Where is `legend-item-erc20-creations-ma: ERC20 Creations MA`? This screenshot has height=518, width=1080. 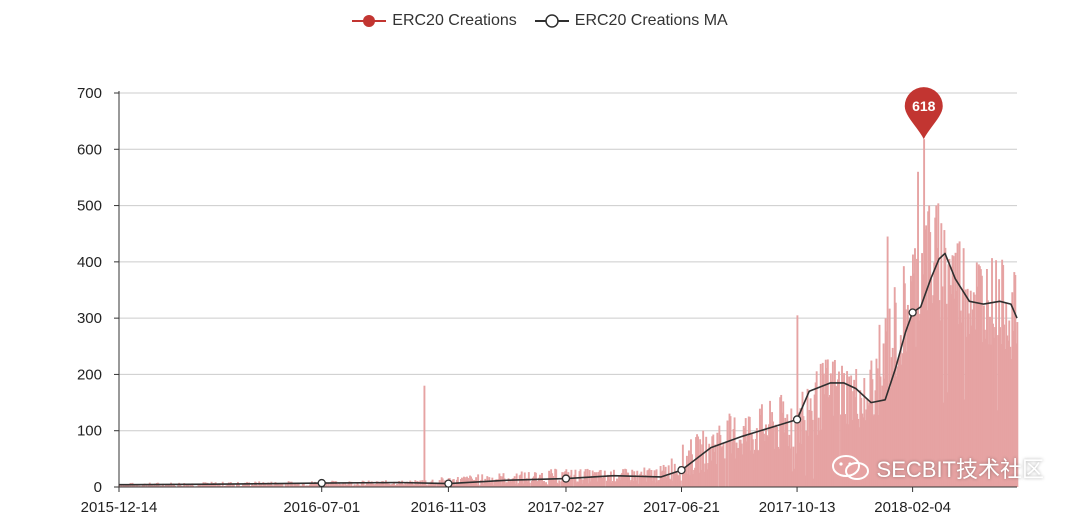
legend-item-erc20-creations-ma: ERC20 Creations MA is located at coordinates (631, 21).